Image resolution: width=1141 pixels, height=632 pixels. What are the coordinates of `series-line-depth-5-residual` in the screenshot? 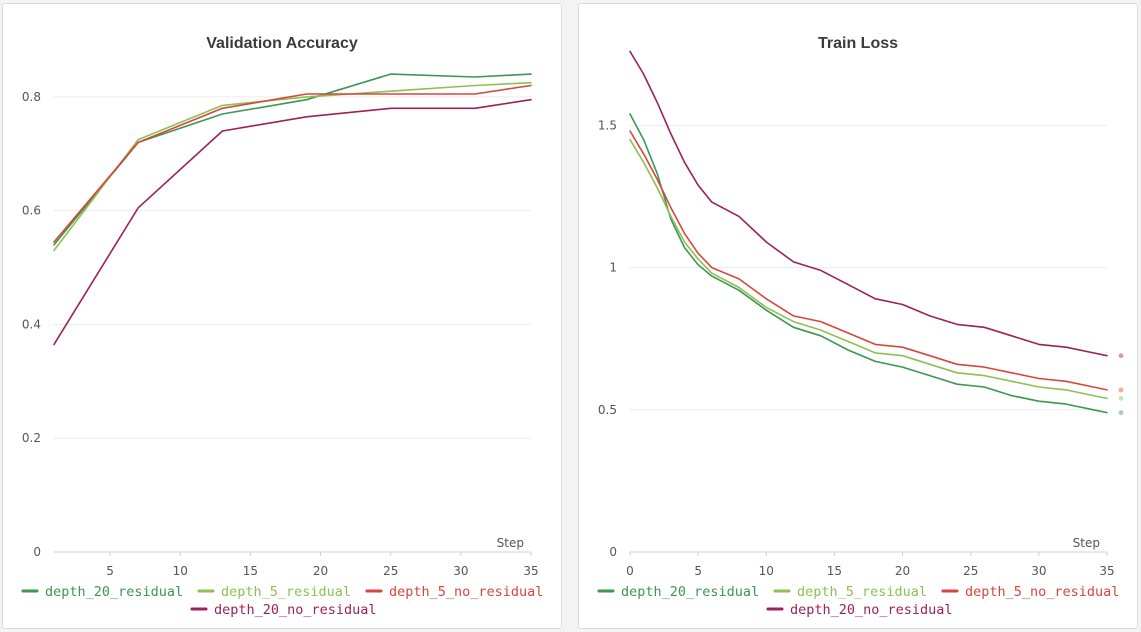 It's located at (292, 166).